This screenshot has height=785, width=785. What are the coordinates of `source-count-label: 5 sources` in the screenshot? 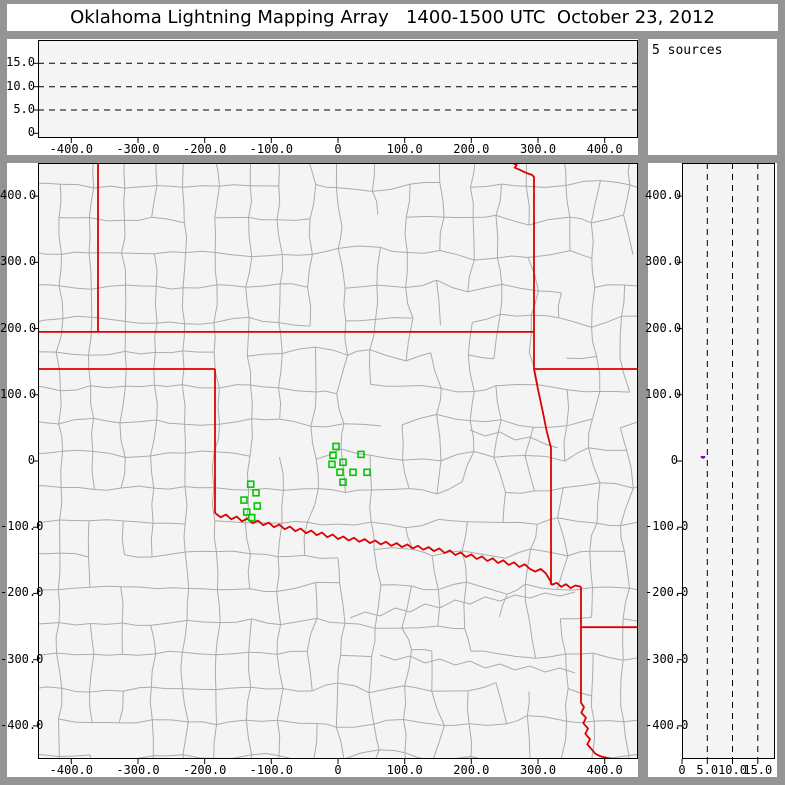 It's located at (687, 50).